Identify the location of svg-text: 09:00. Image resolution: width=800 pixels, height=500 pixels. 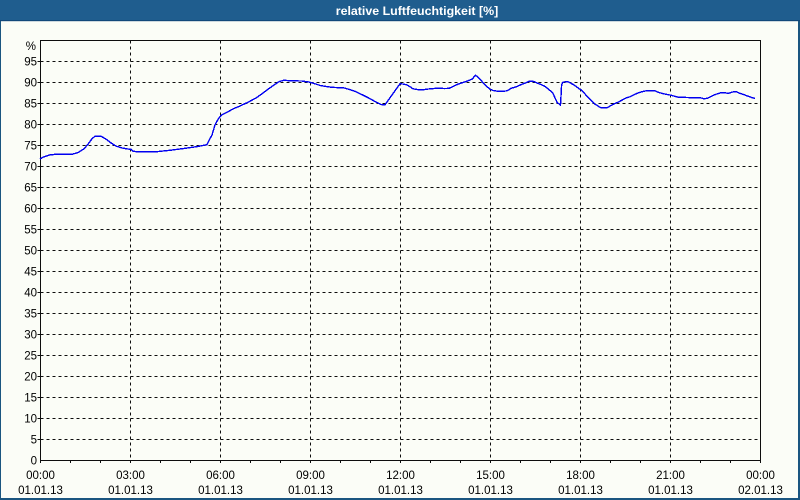
(310, 476).